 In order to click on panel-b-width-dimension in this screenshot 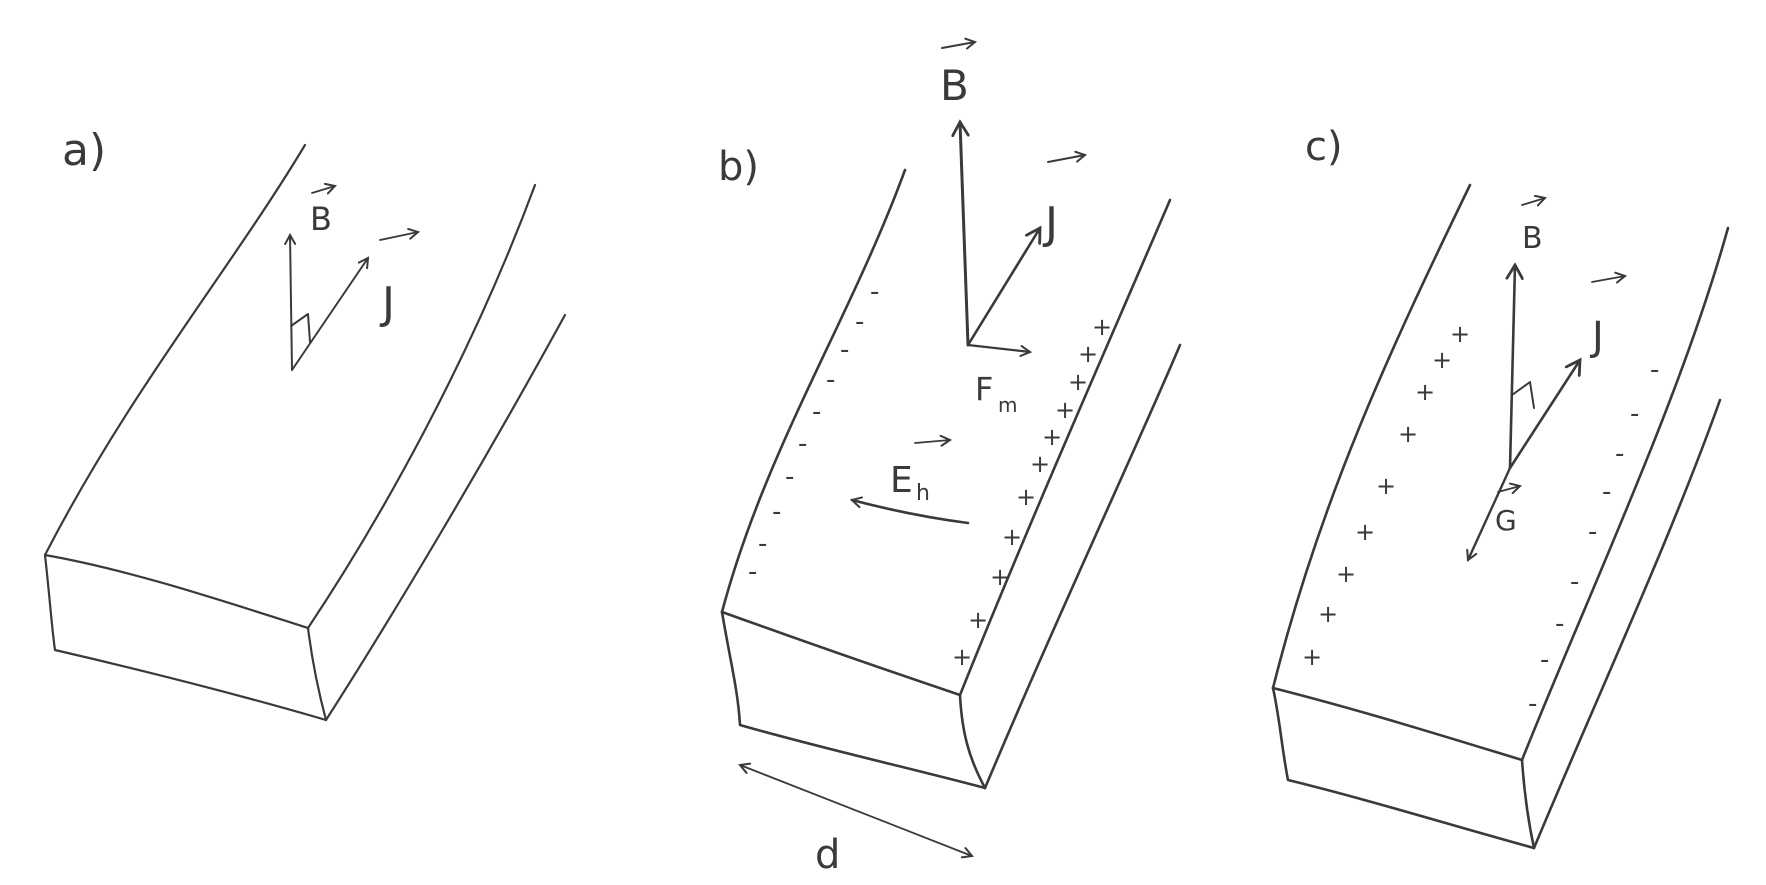, I will do `click(856, 810)`.